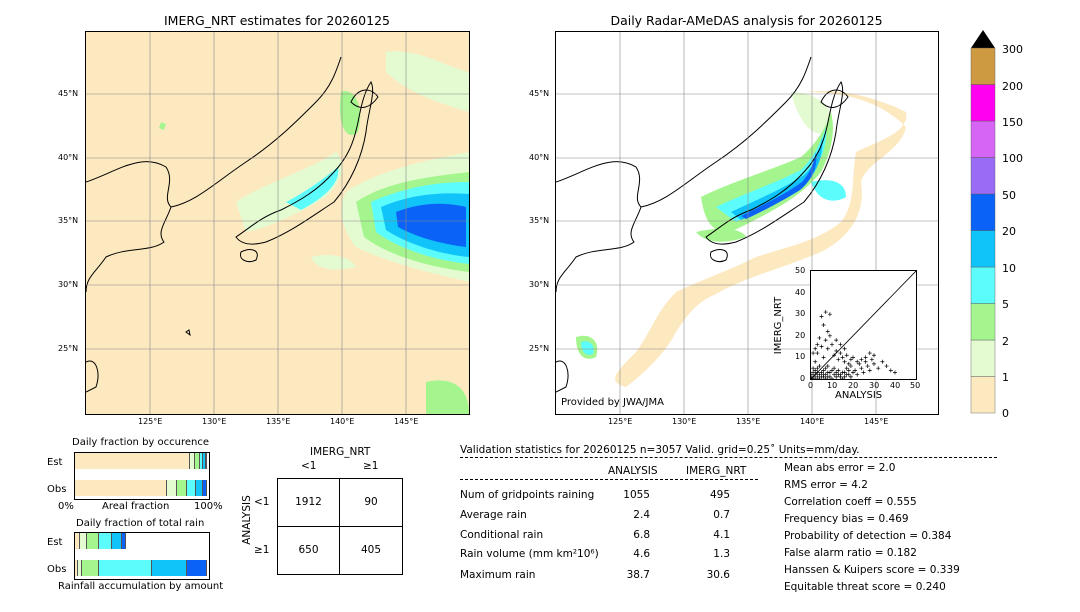  What do you see at coordinates (779, 325) in the screenshot?
I see `scatter-ylabel: IMERG_NRT` at bounding box center [779, 325].